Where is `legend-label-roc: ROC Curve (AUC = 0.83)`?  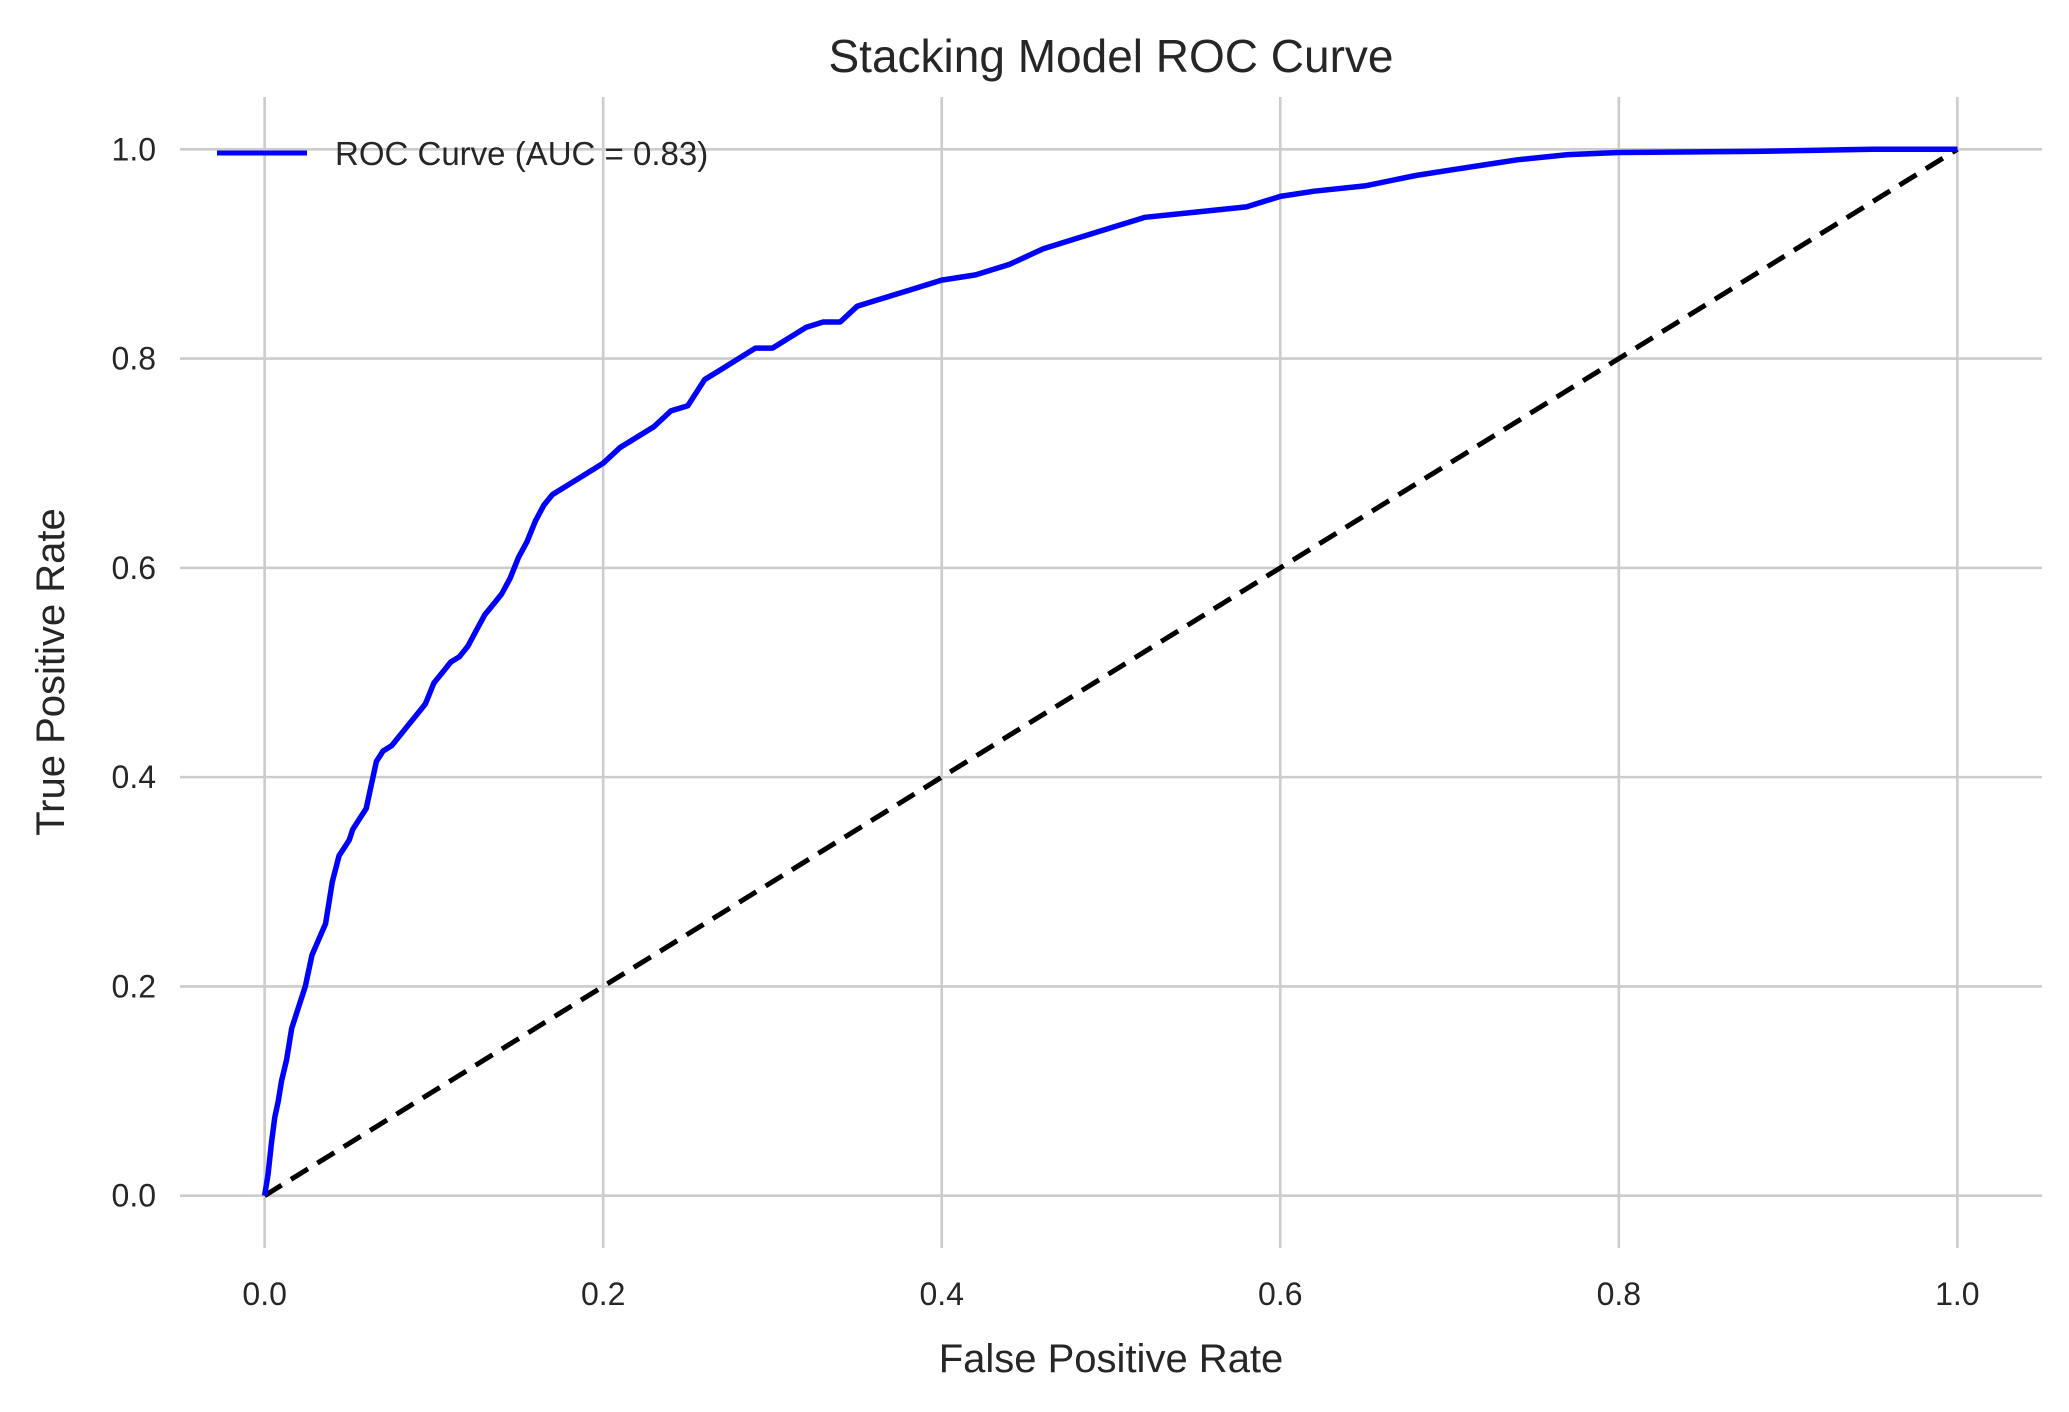 legend-label-roc: ROC Curve (AUC = 0.83) is located at coordinates (521, 153).